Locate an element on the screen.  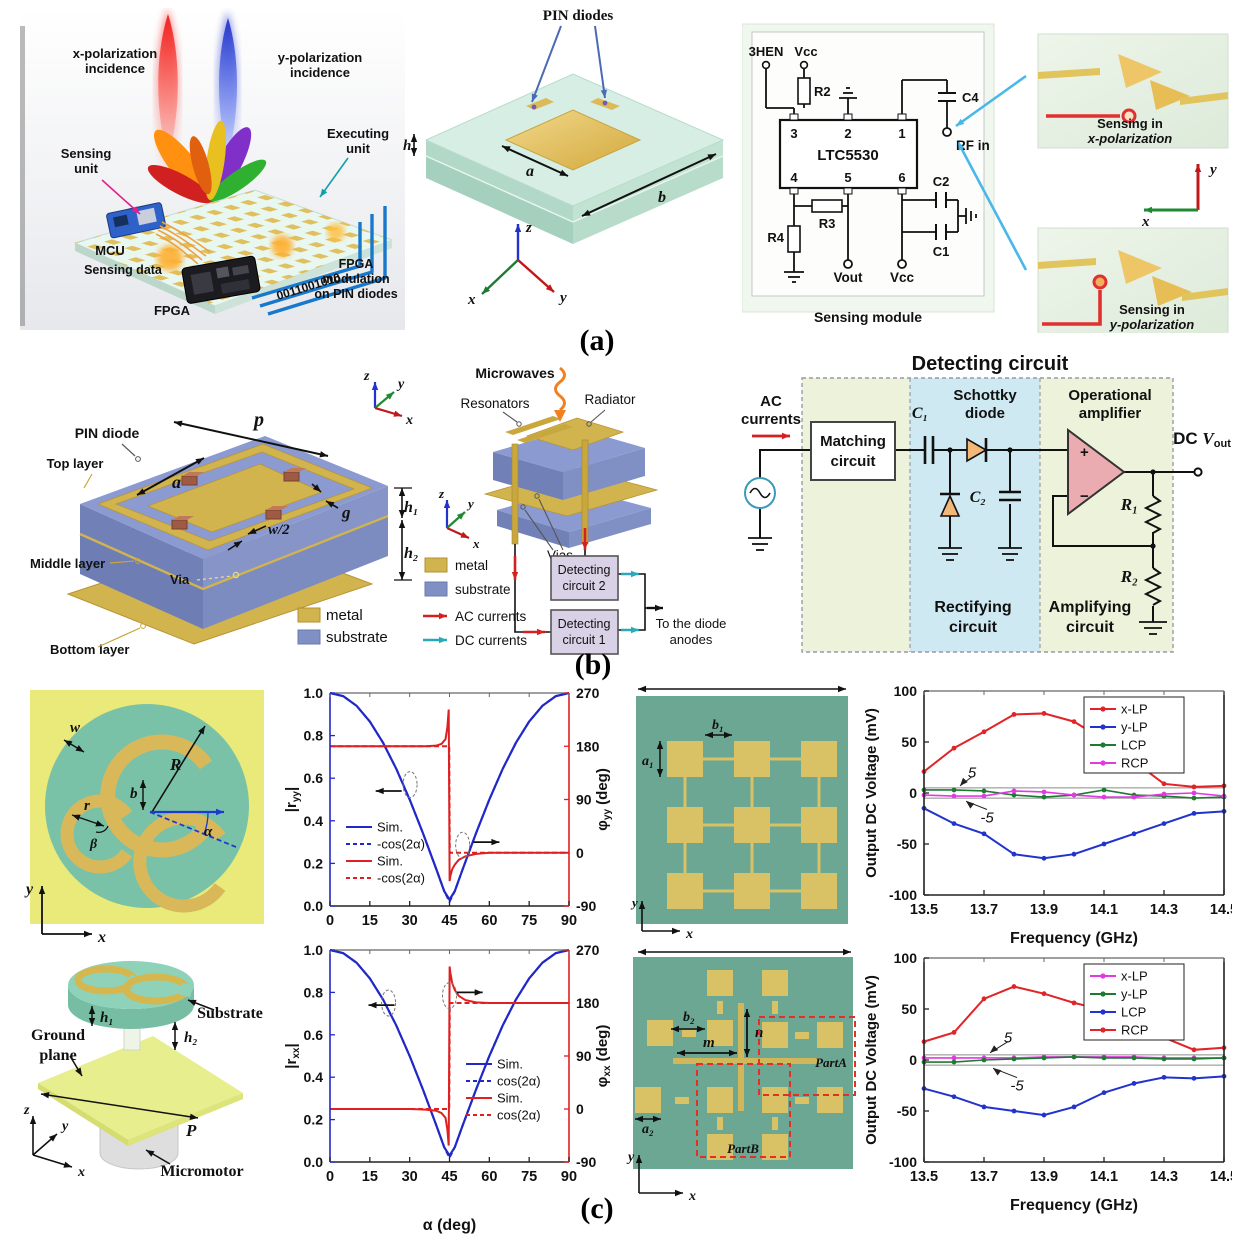
dim-h1: h₁ is located at coordinates (107, 1018).